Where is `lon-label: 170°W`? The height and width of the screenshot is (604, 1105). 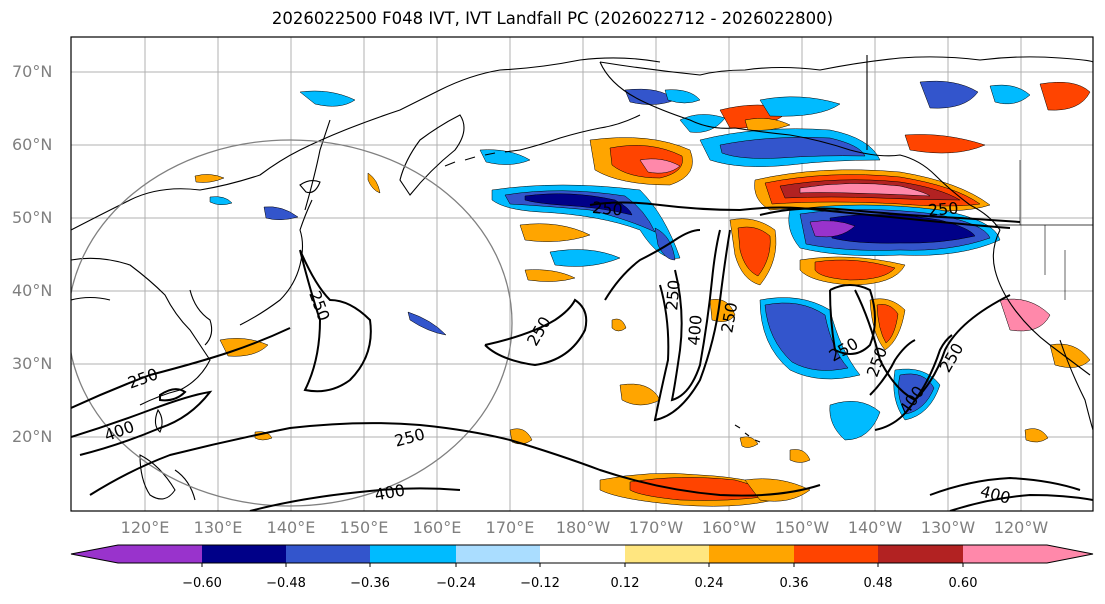 lon-label: 170°W is located at coordinates (656, 527).